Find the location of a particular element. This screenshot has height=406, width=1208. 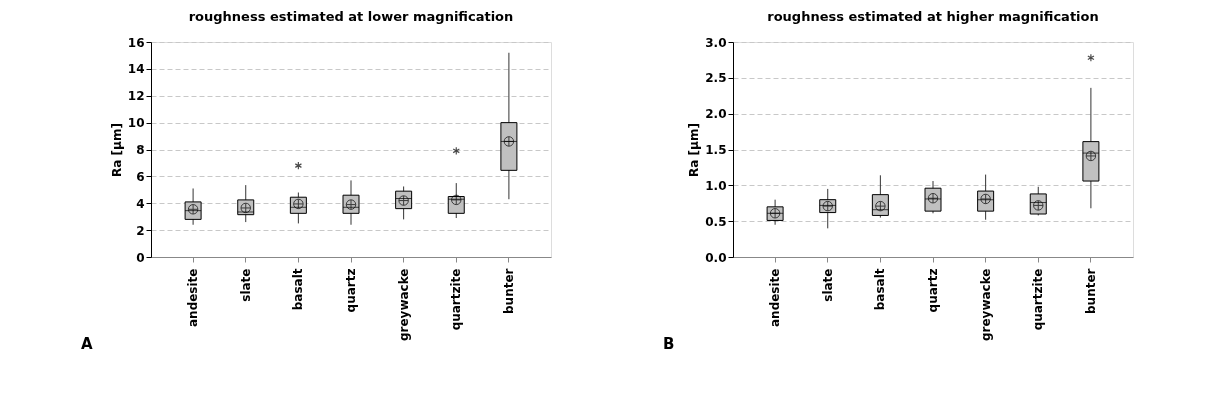

text: B is located at coordinates (669, 344).